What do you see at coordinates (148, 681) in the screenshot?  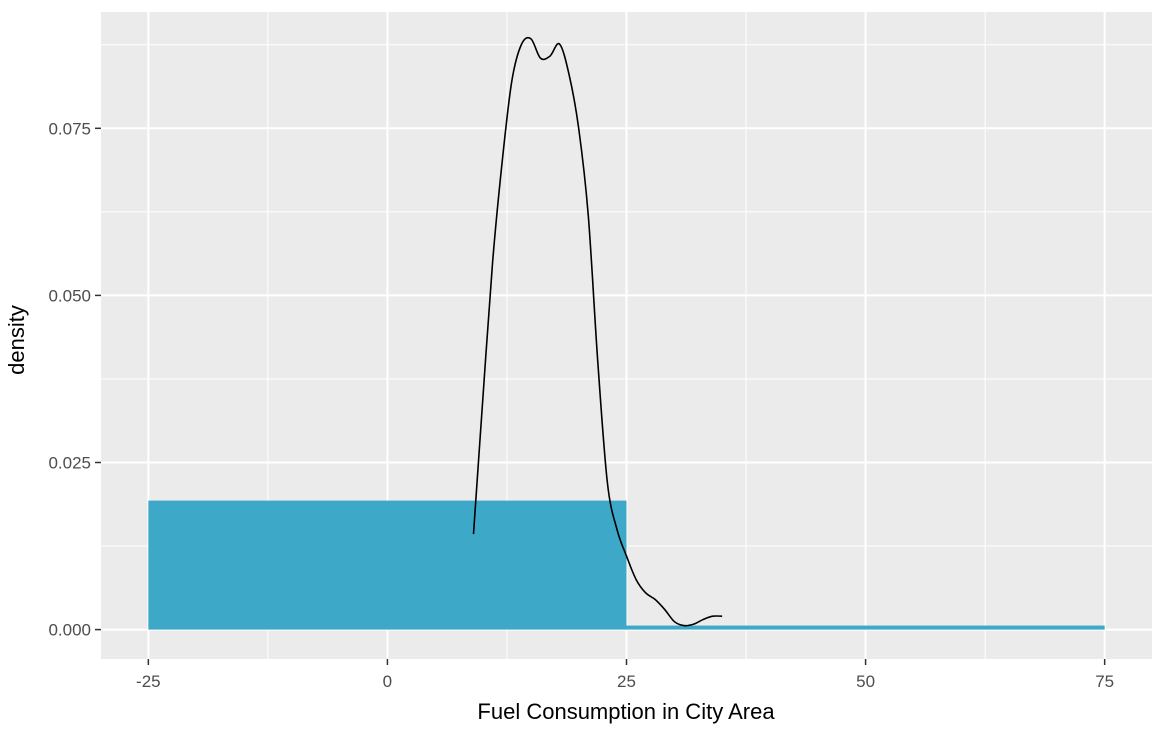 I see `x-tick-label: -25` at bounding box center [148, 681].